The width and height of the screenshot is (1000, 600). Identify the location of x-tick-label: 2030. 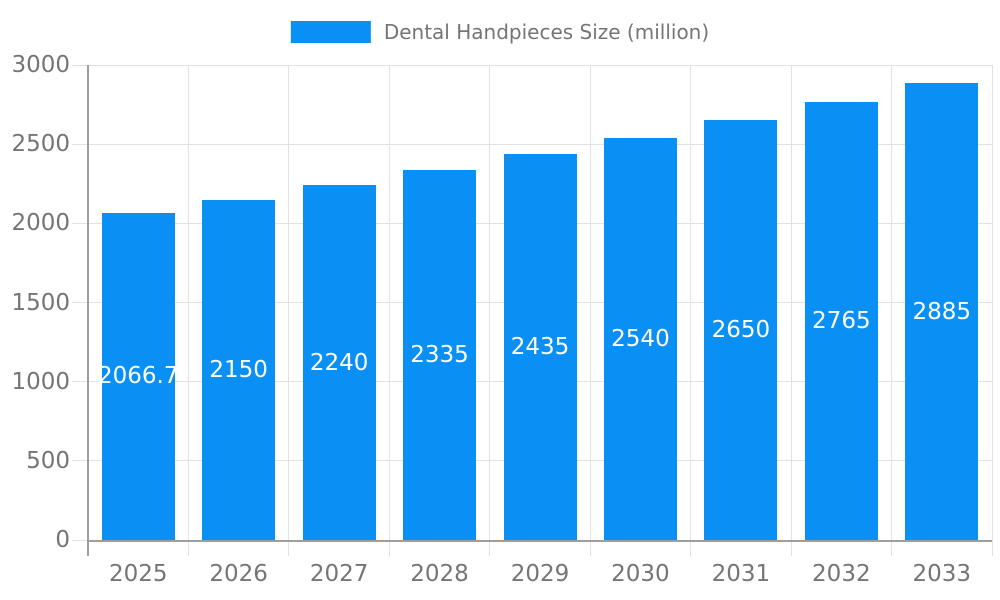
(640, 574).